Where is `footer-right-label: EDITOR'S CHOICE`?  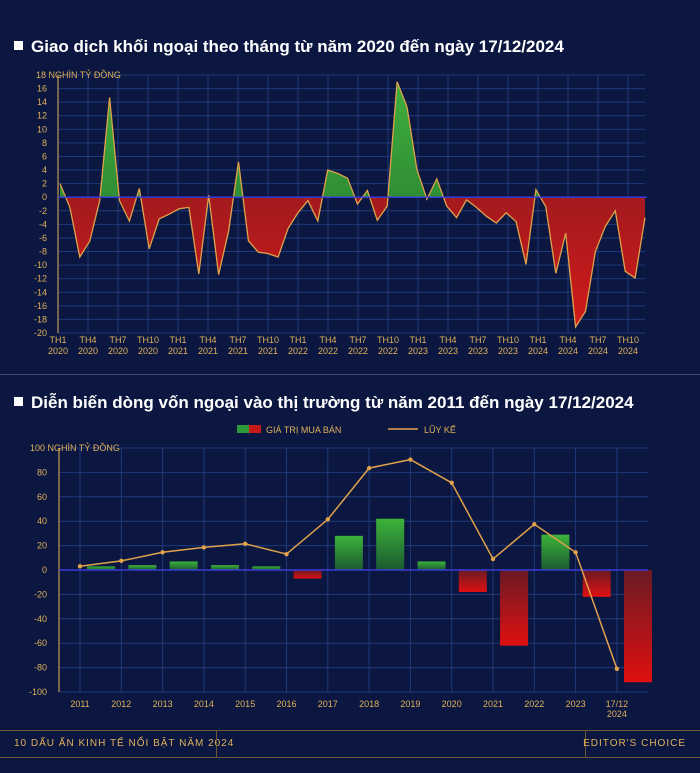
footer-right-label: EDITOR'S CHOICE is located at coordinates (634, 743).